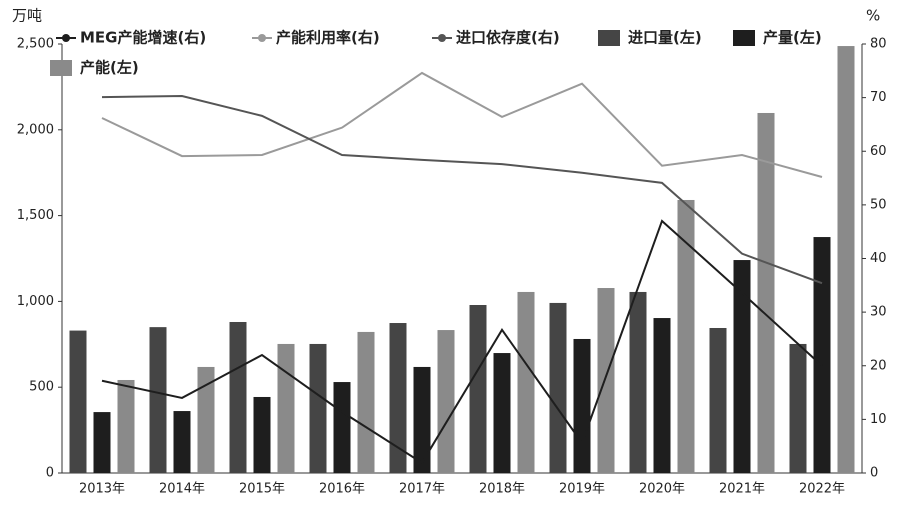 The image size is (900, 508). Describe the element at coordinates (109, 68) in the screenshot. I see `legend-label: 产能(左)` at that location.